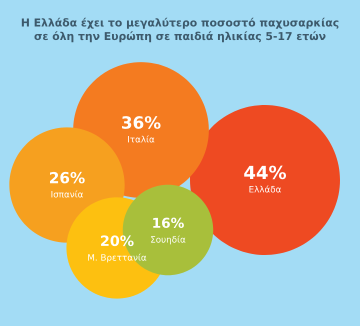 The image size is (360, 326). I want to click on category-label: Μ. Βρεττανία, so click(117, 258).